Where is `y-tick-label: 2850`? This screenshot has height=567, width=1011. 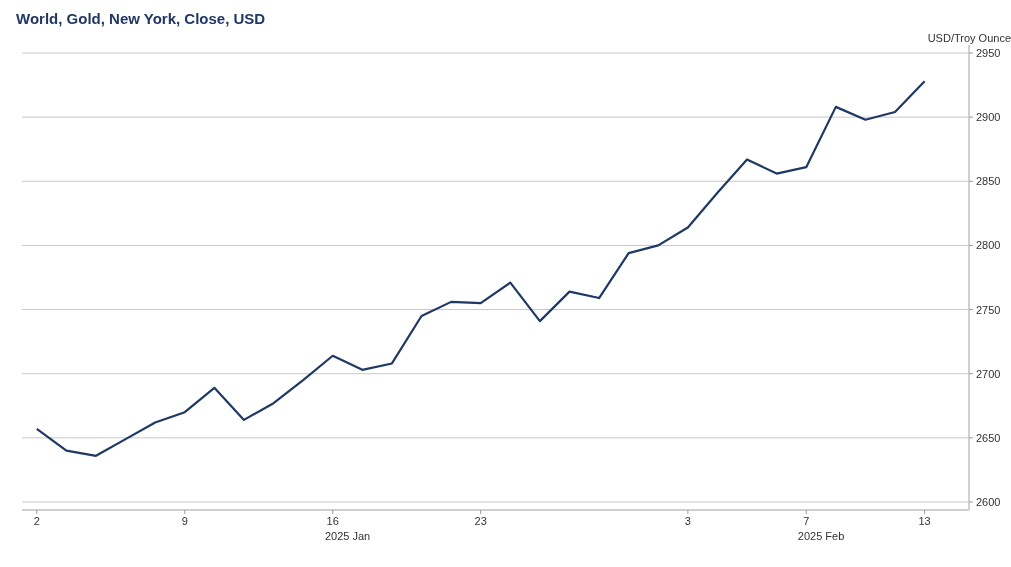
y-tick-label: 2850 is located at coordinates (988, 181).